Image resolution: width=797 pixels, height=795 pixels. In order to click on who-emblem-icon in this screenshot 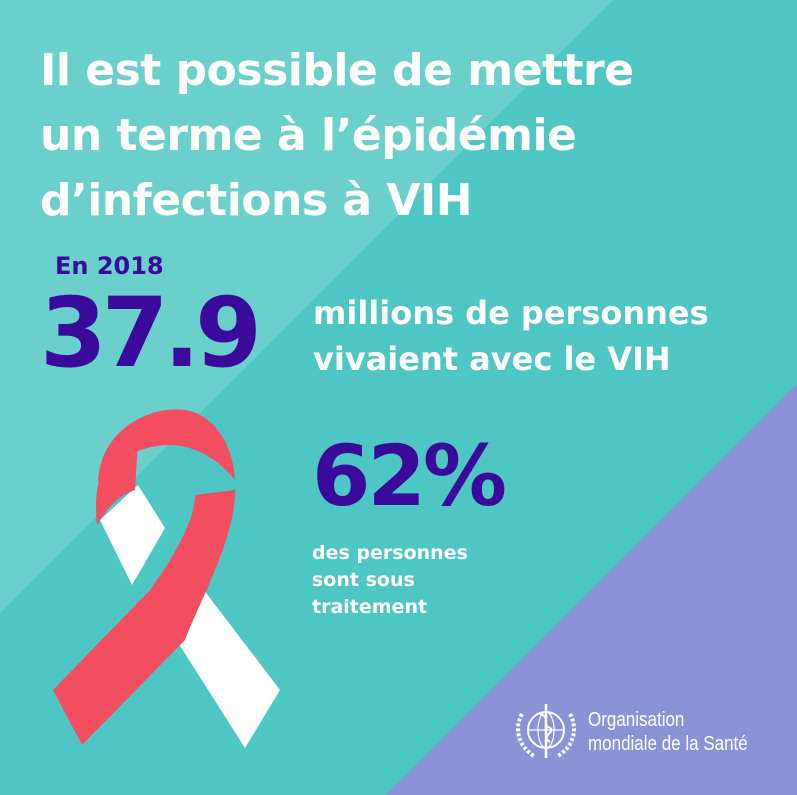, I will do `click(546, 731)`.